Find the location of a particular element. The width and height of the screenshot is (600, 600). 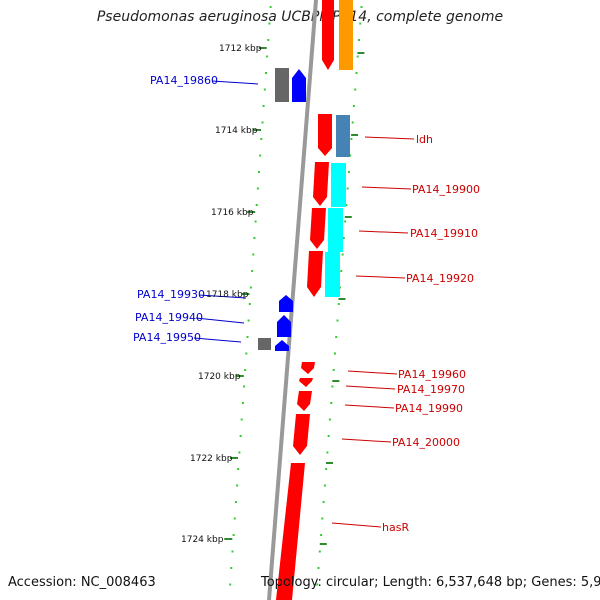

gene-label-left: PA14_19930 is located at coordinates (171, 294).